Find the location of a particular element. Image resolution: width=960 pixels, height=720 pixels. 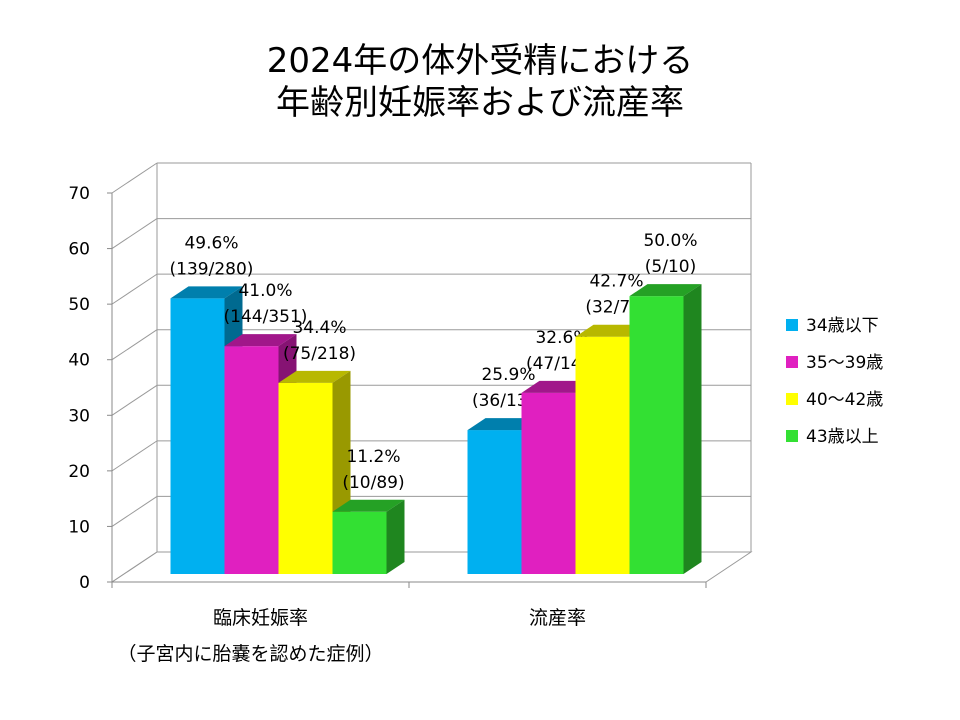

y-tick-label: 10 is located at coordinates (79, 527).